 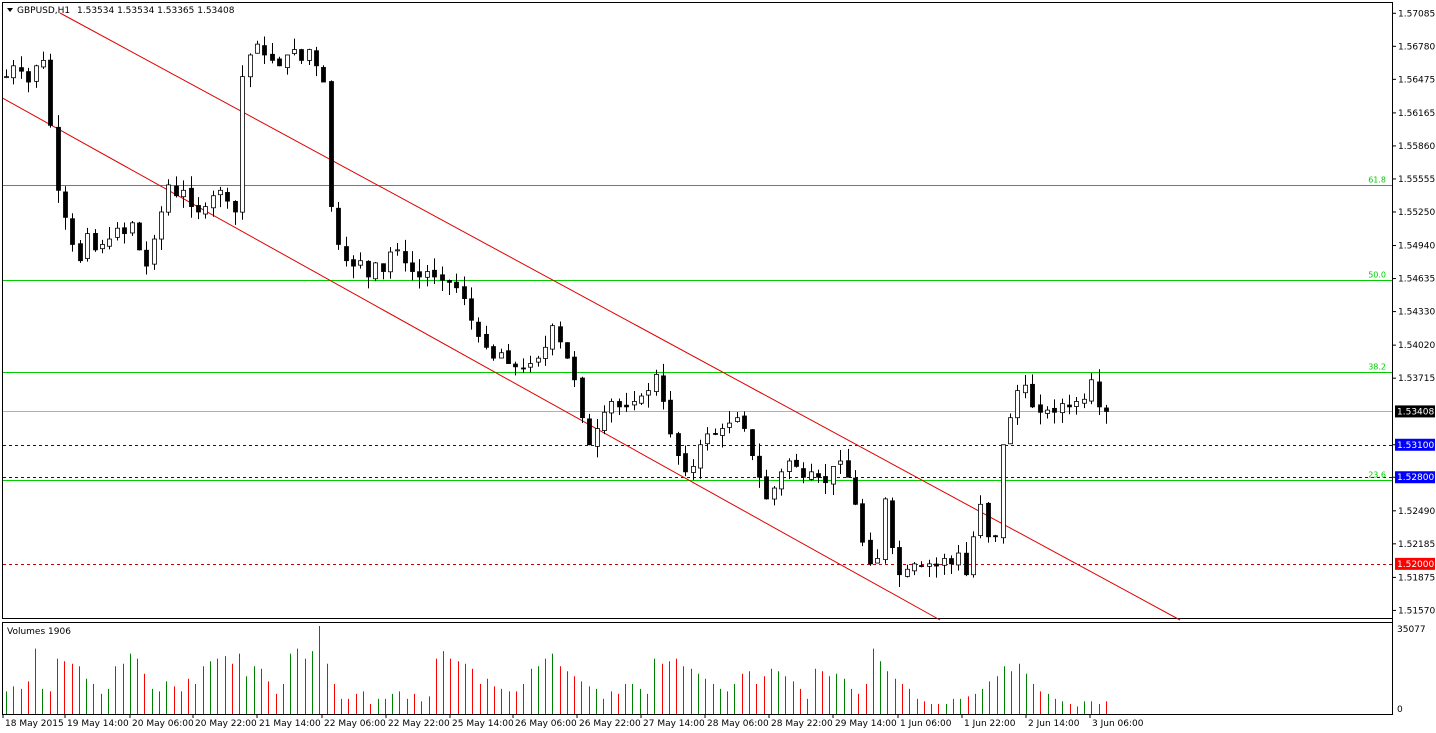 I want to click on time-tick-label: 25 May 14:00, so click(x=483, y=724).